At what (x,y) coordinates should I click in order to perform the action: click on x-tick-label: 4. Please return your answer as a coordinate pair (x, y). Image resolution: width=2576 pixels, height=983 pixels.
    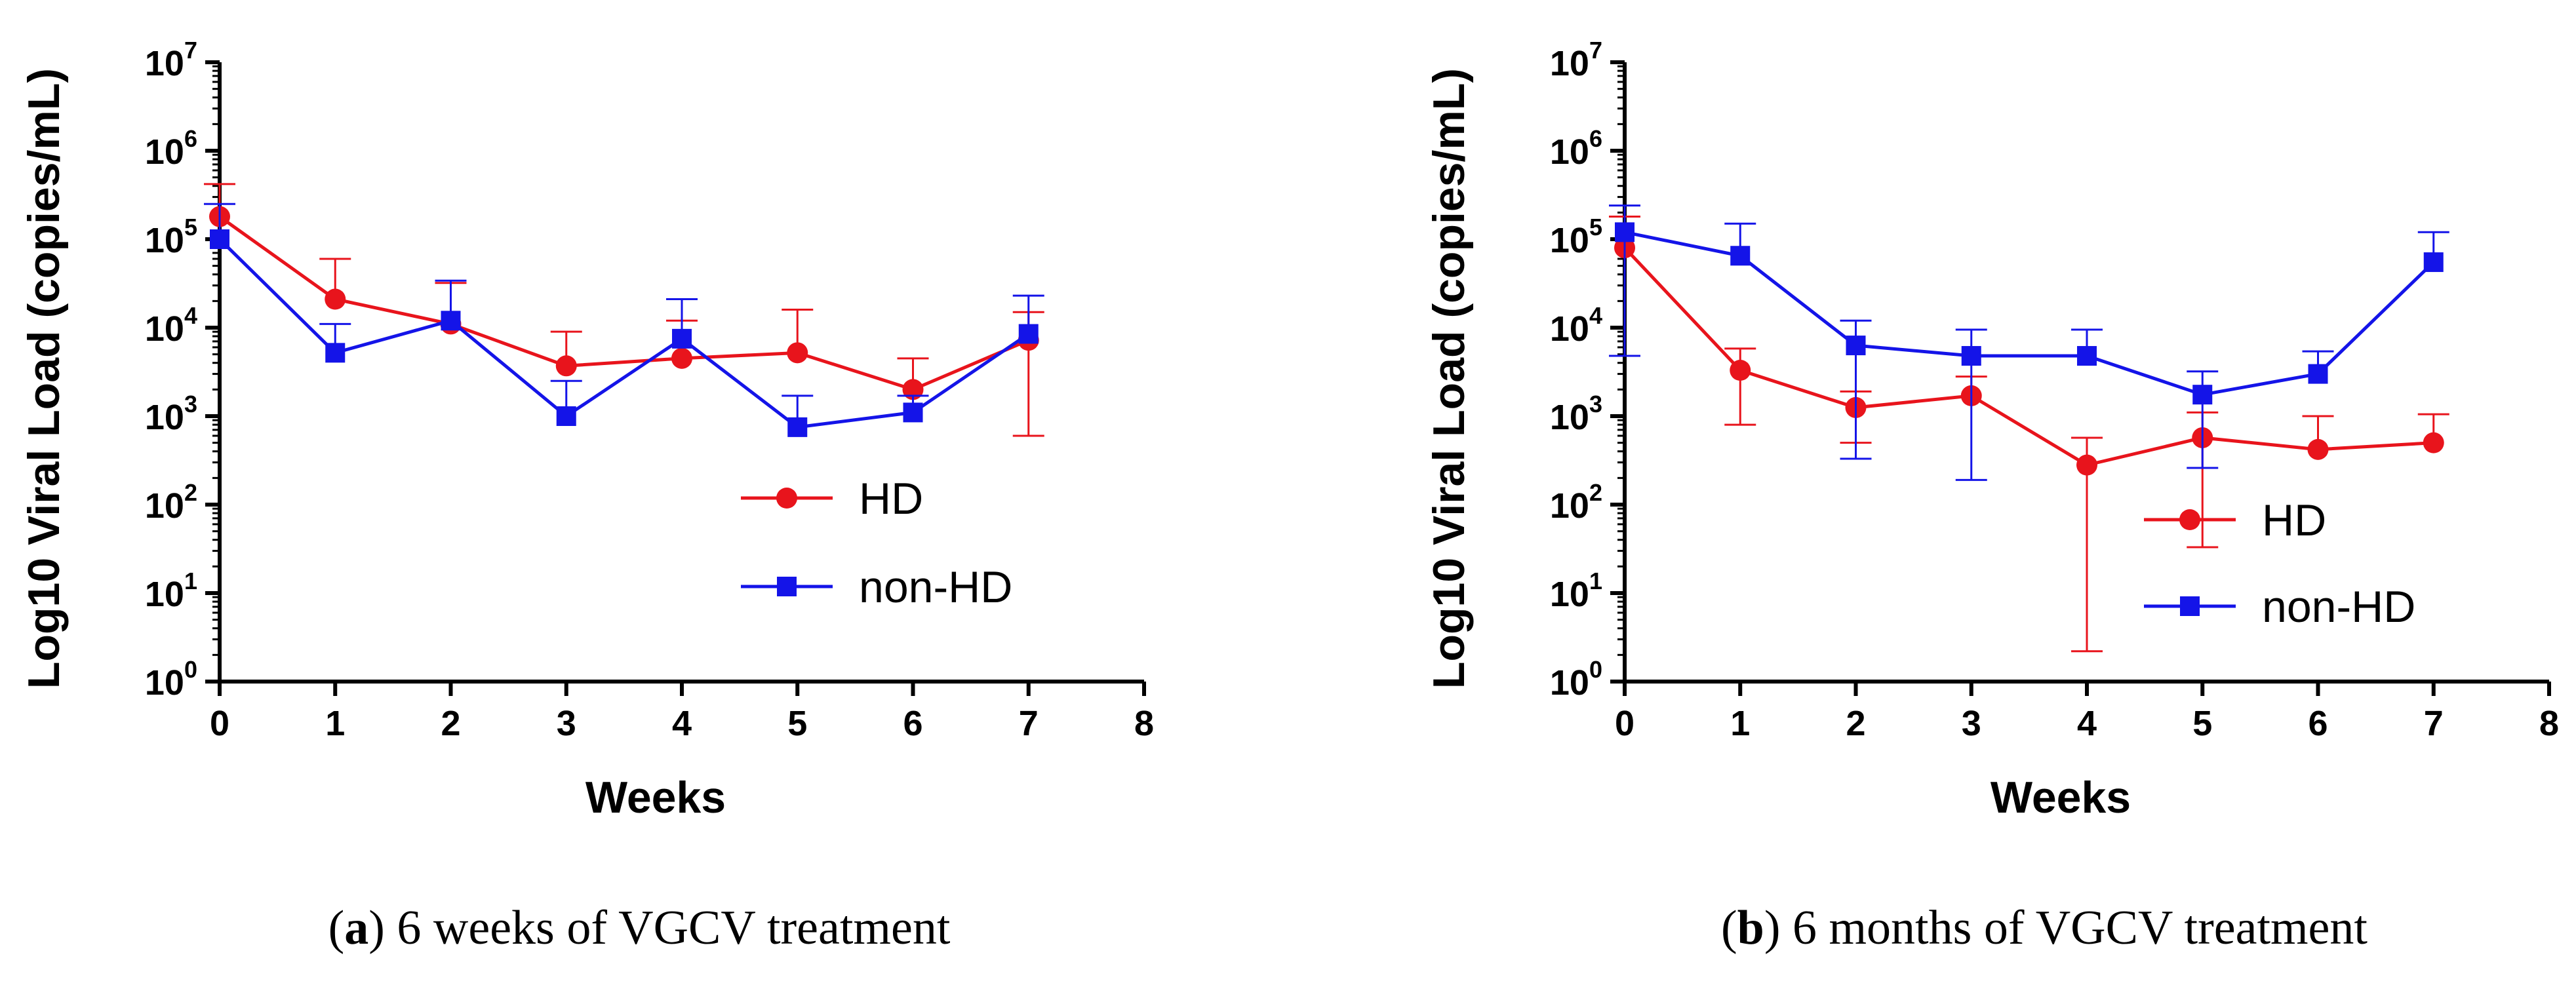
    Looking at the image, I should click on (682, 723).